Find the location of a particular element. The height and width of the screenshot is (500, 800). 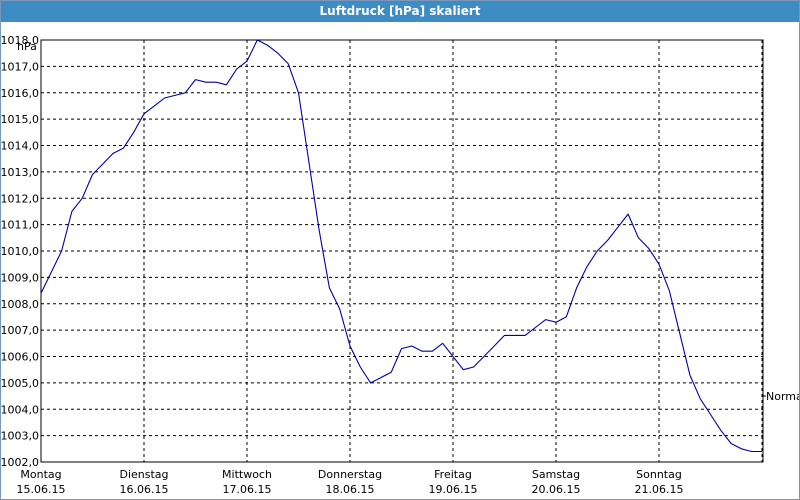

y-tick-label: 1007,0 is located at coordinates (20, 330).